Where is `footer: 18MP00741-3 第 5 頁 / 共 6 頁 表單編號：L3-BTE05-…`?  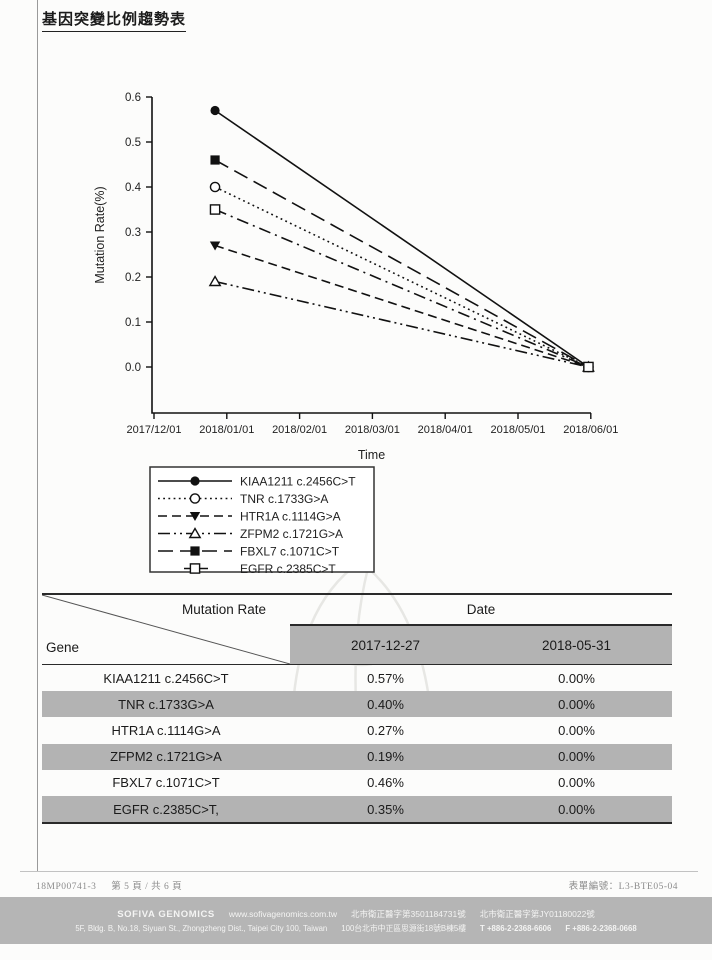
footer: 18MP00741-3 第 5 頁 / 共 6 頁 表單編號：L3-BTE05-… is located at coordinates (357, 885).